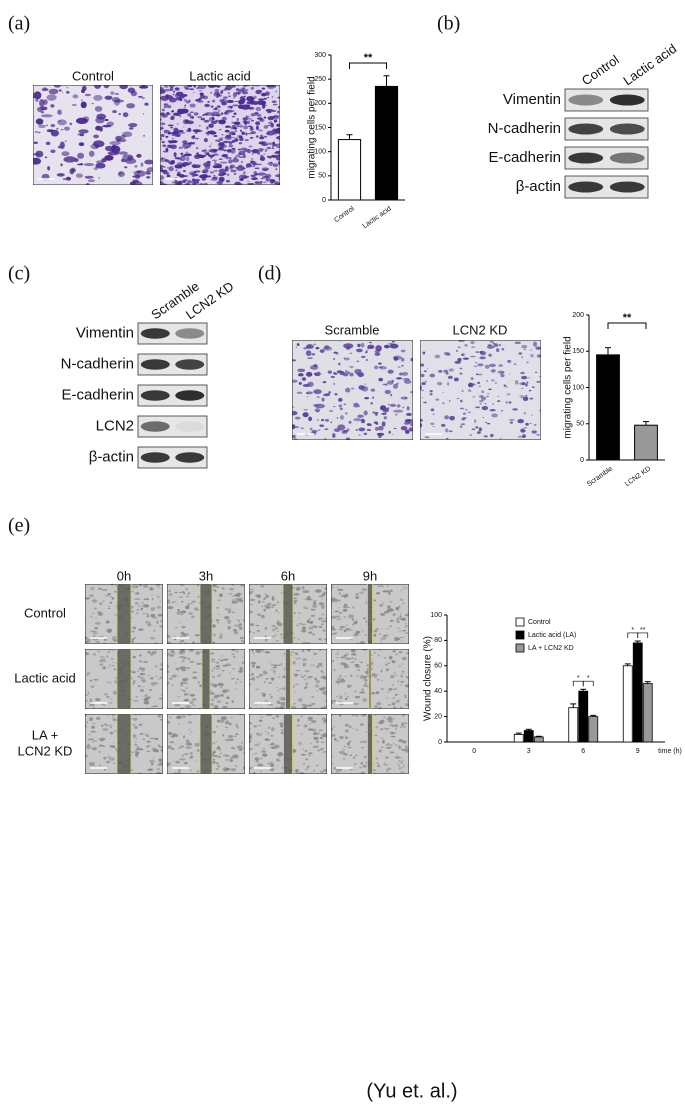  I want to click on y-axis-label: Wound closure (%), so click(428, 678).